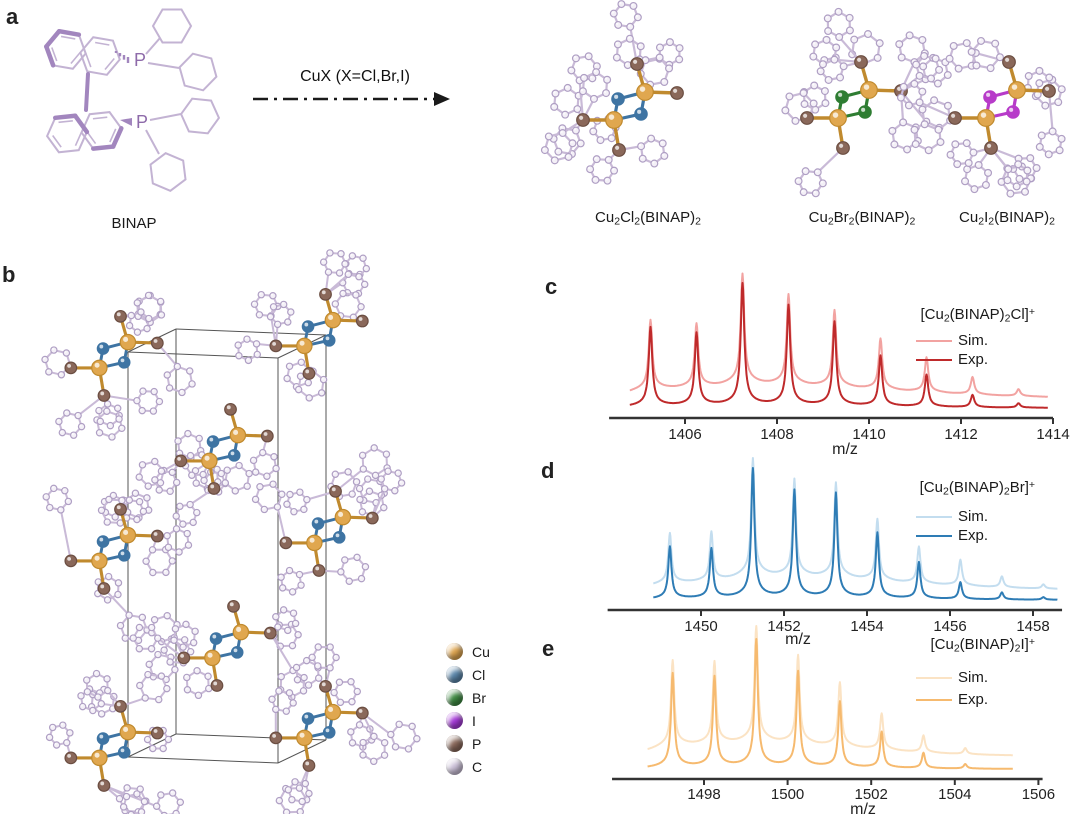 The height and width of the screenshot is (814, 1080). What do you see at coordinates (684, 434) in the screenshot?
I see `x-tick-label: 1406` at bounding box center [684, 434].